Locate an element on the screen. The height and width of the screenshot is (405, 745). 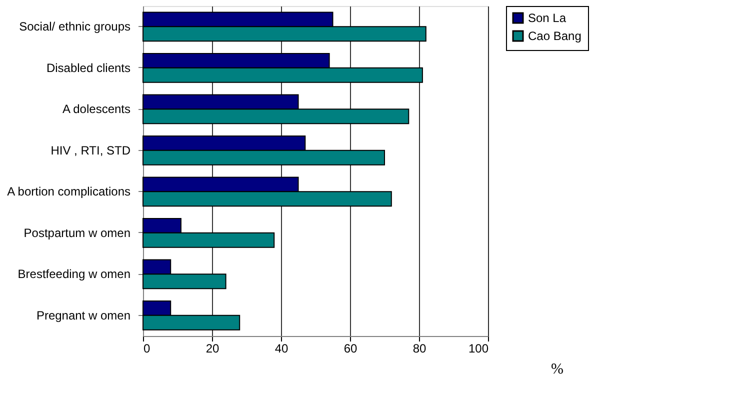
legend-label: Cao Bang is located at coordinates (555, 36).